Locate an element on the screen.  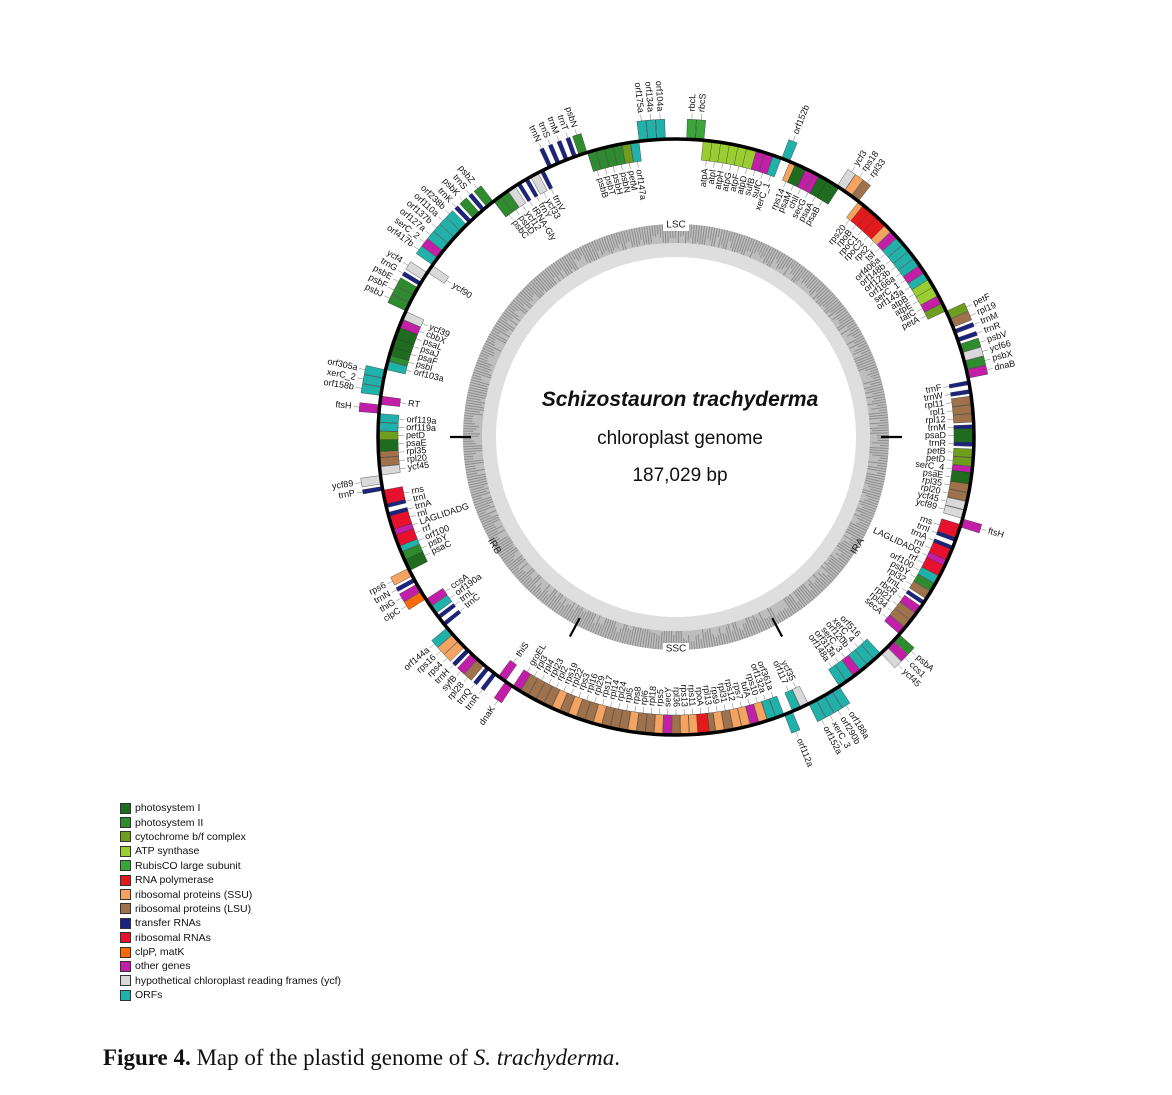
gene-leader-orf144a is located at coordinates (432, 646).